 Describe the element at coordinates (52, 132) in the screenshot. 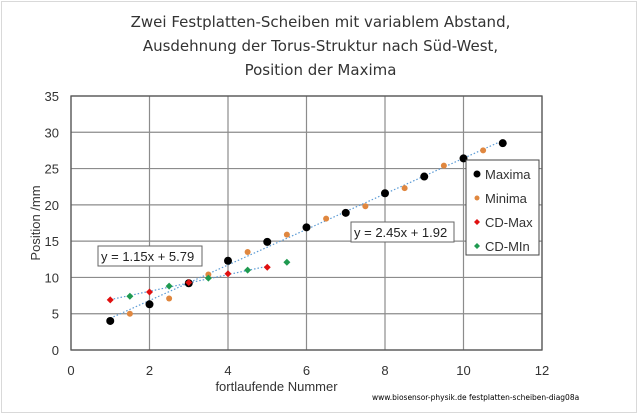

I see `y-tick-label: 30` at that location.